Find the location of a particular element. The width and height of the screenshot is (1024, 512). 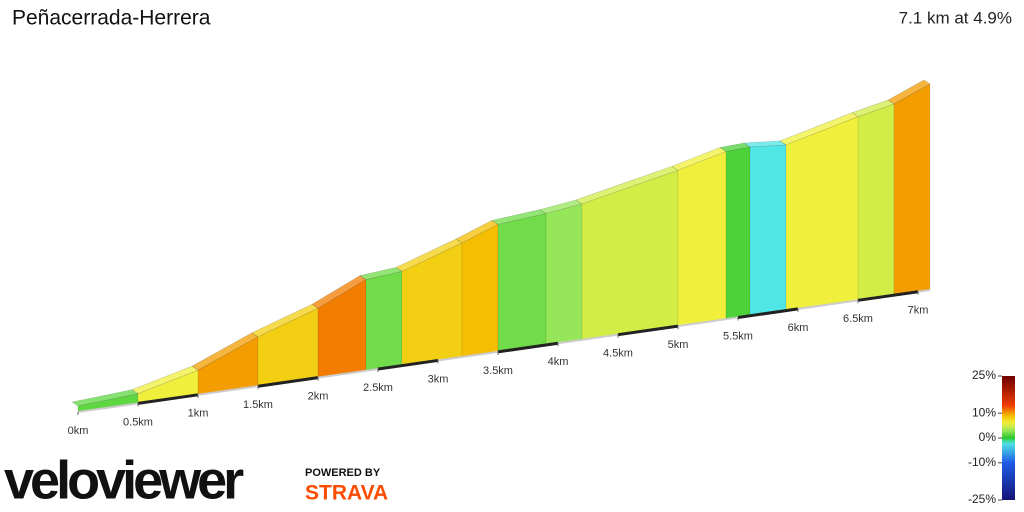

x-tick-label: 4km is located at coordinates (558, 362).